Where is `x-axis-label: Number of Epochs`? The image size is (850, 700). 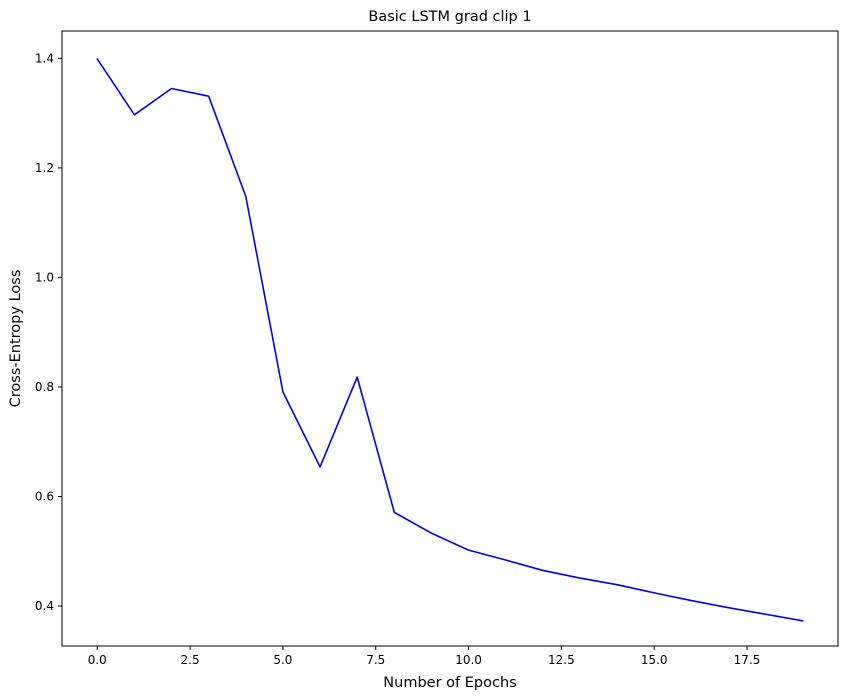 x-axis-label: Number of Epochs is located at coordinates (449, 683).